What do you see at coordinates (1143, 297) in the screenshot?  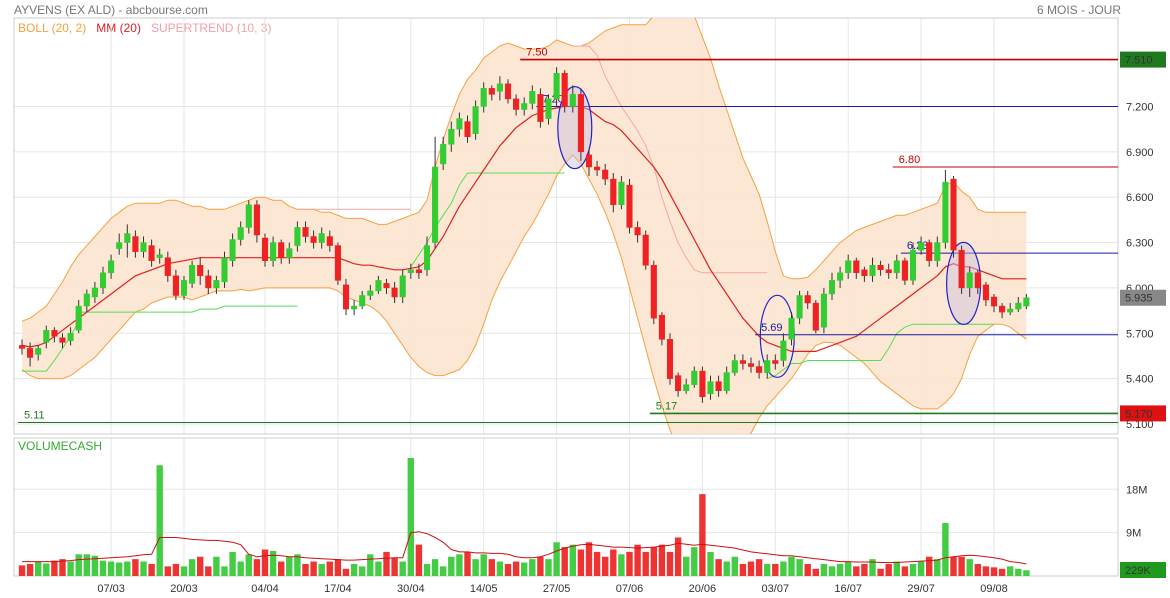 I see `last-price-tag` at bounding box center [1143, 297].